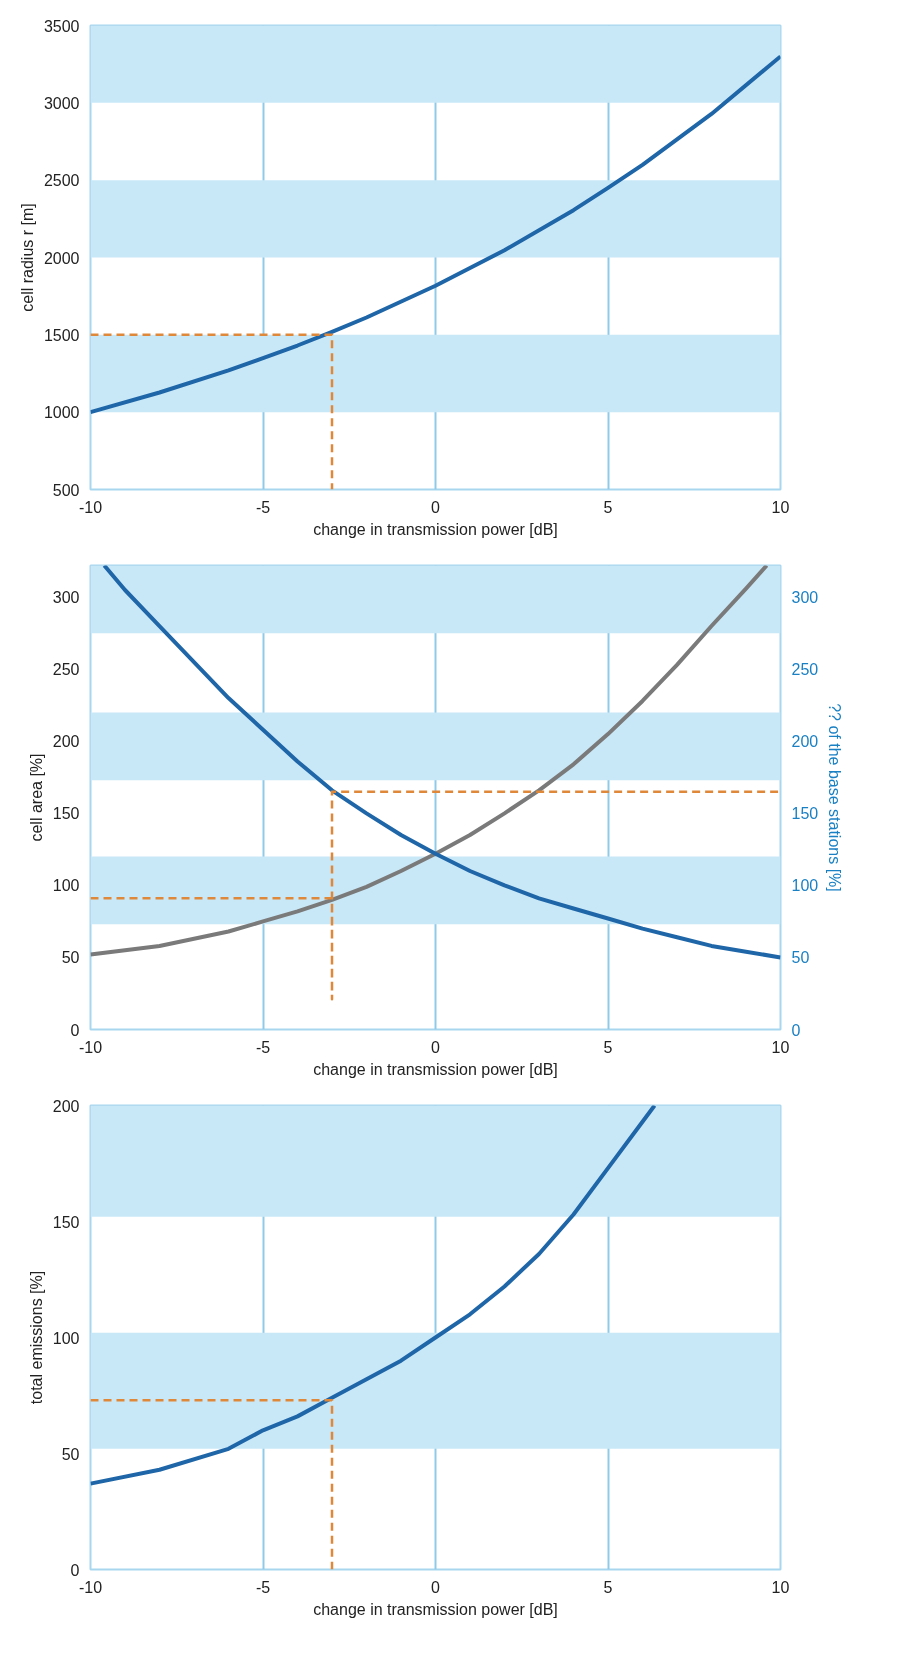 The width and height of the screenshot is (909, 1655). I want to click on y2-tick-label: 200, so click(805, 742).